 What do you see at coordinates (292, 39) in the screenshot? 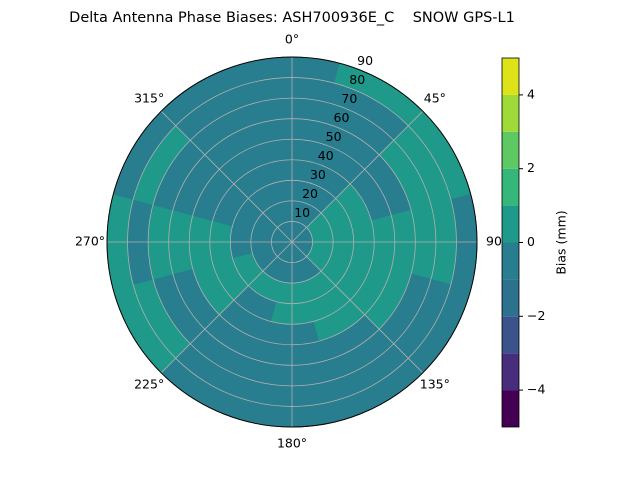
I see `angular-tick-label: 0°` at bounding box center [292, 39].